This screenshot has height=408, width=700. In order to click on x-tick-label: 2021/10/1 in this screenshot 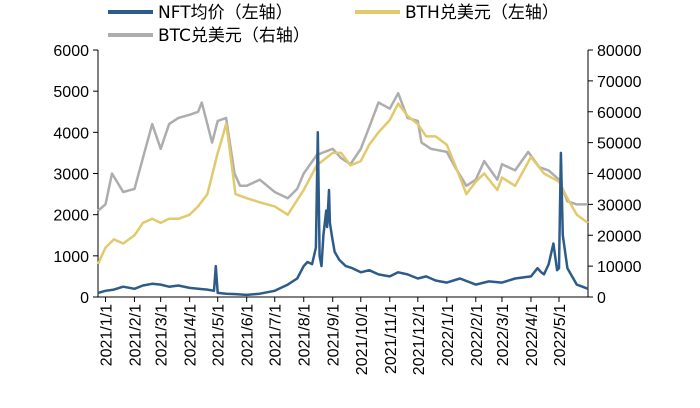, I will do `click(362, 339)`.